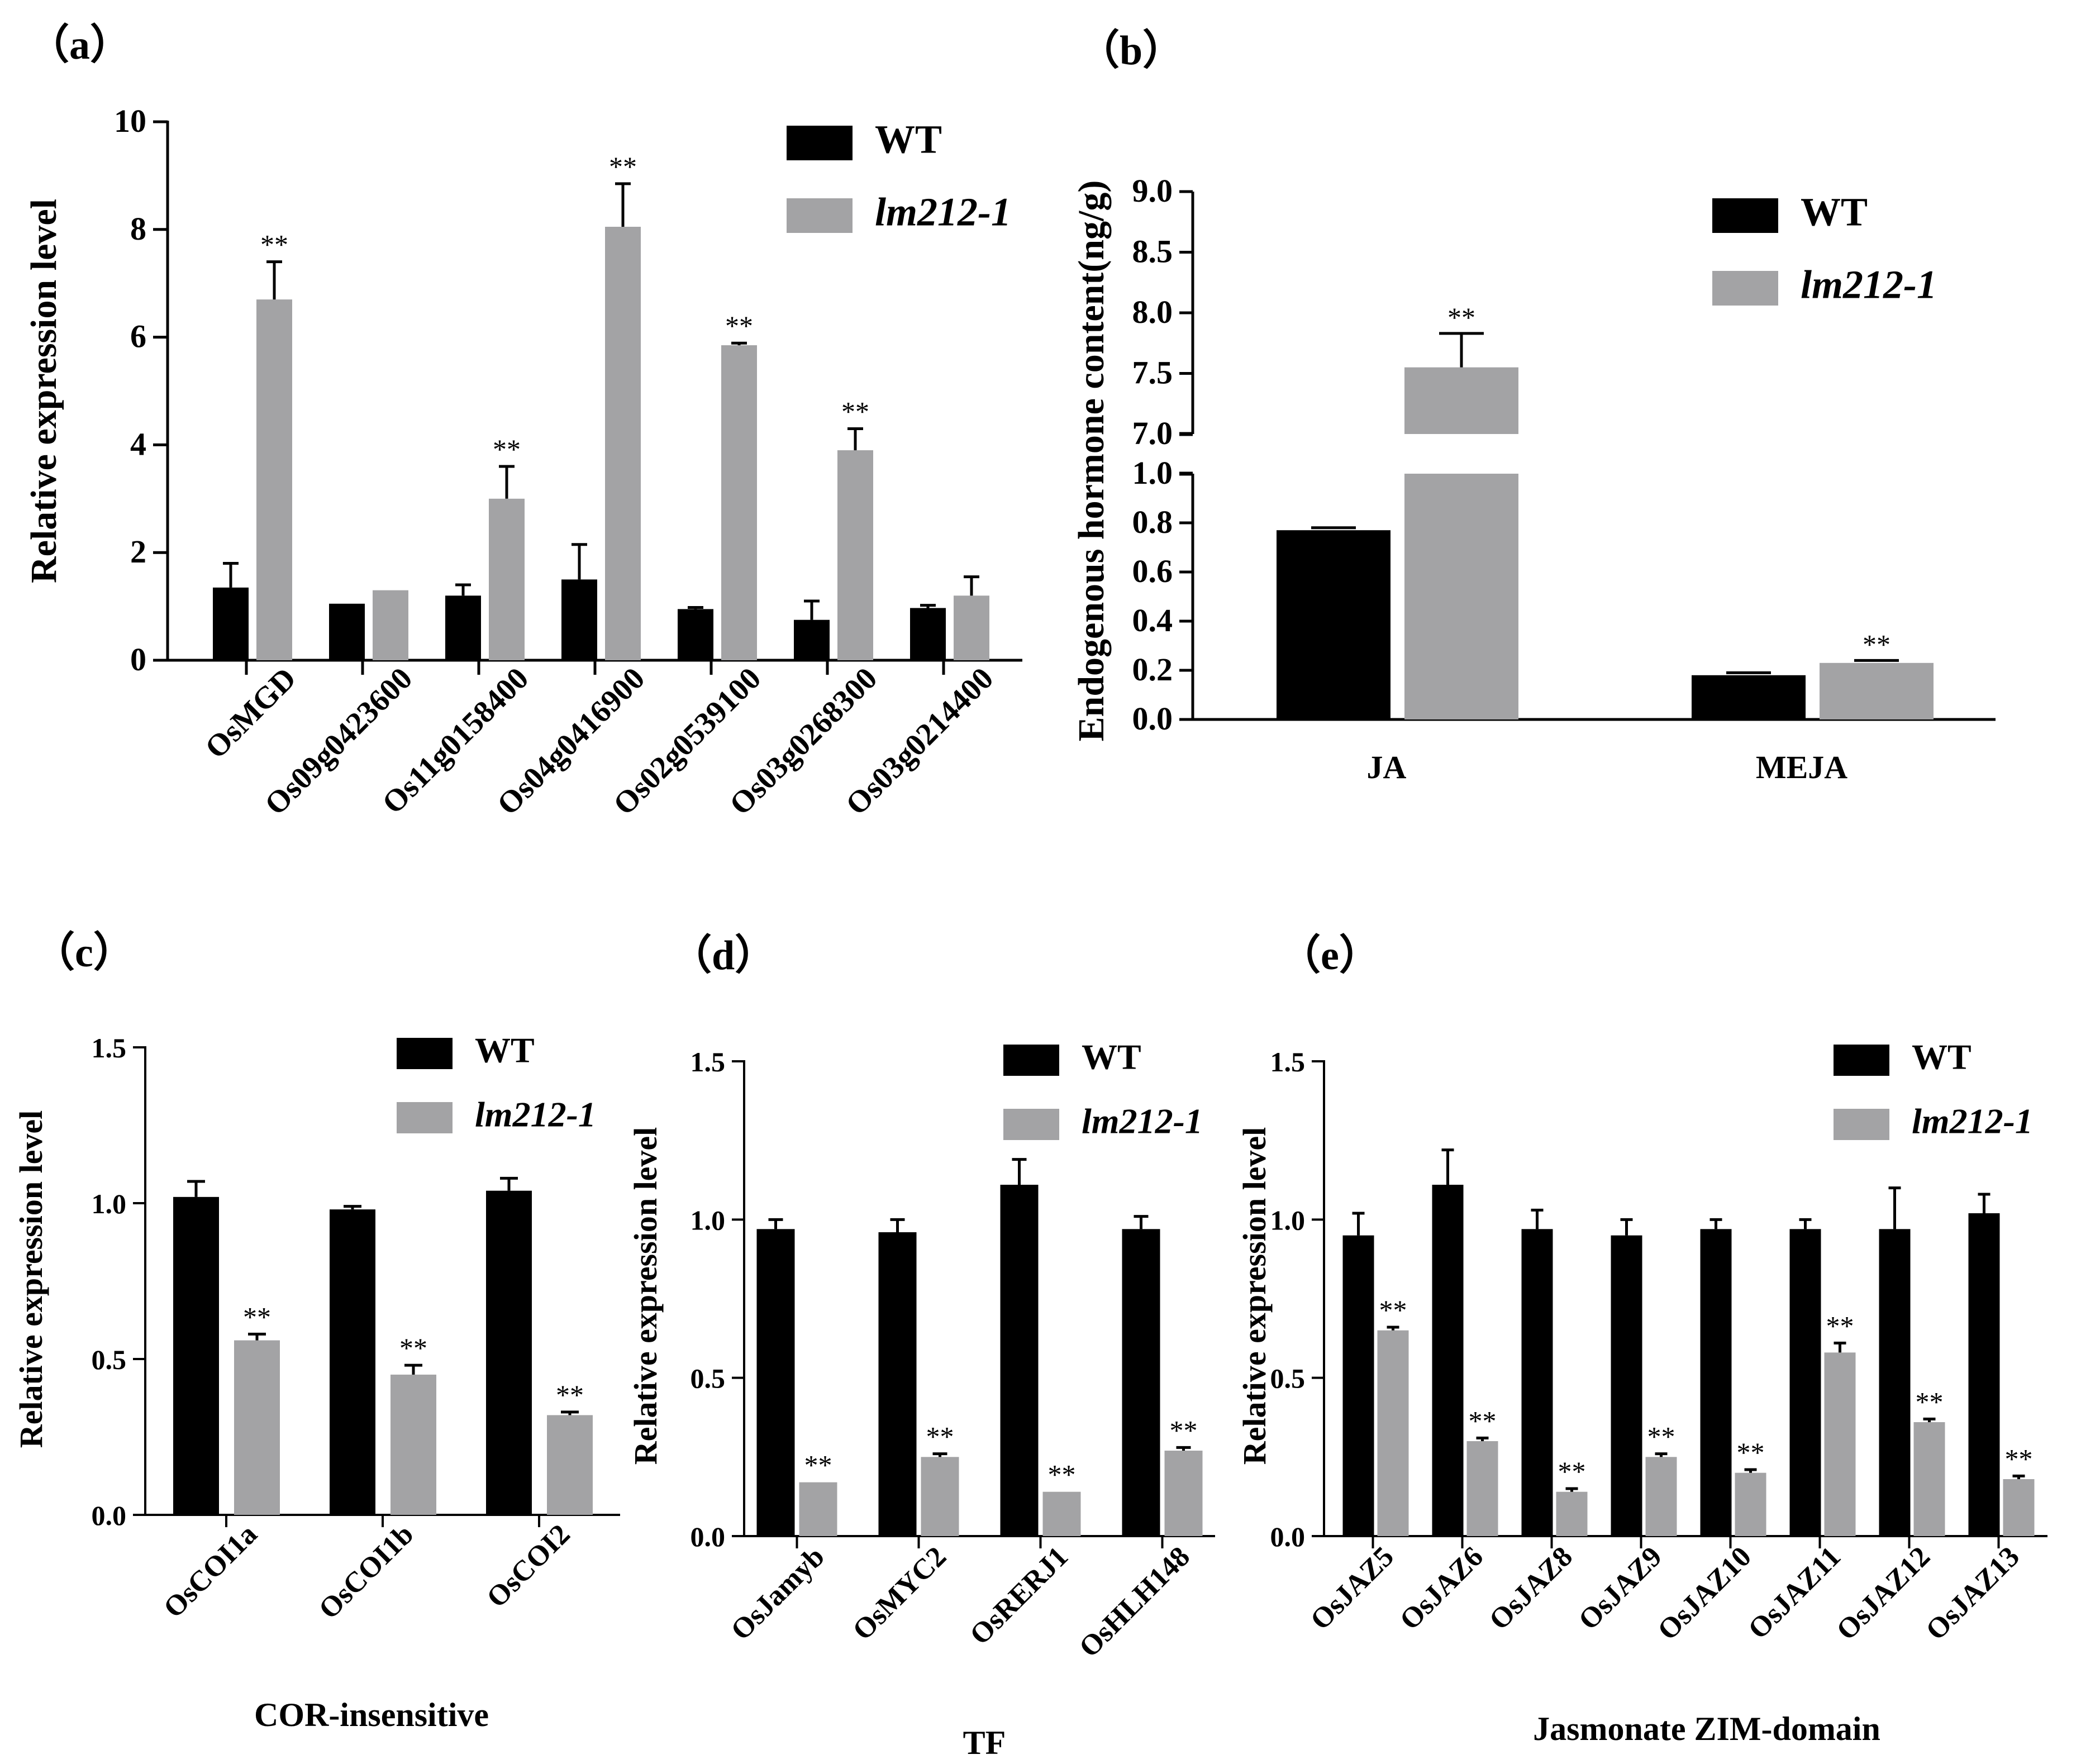 Image resolution: width=2081 pixels, height=1764 pixels. Describe the element at coordinates (1152, 620) in the screenshot. I see `y-tick-label-b: 0.4` at that location.